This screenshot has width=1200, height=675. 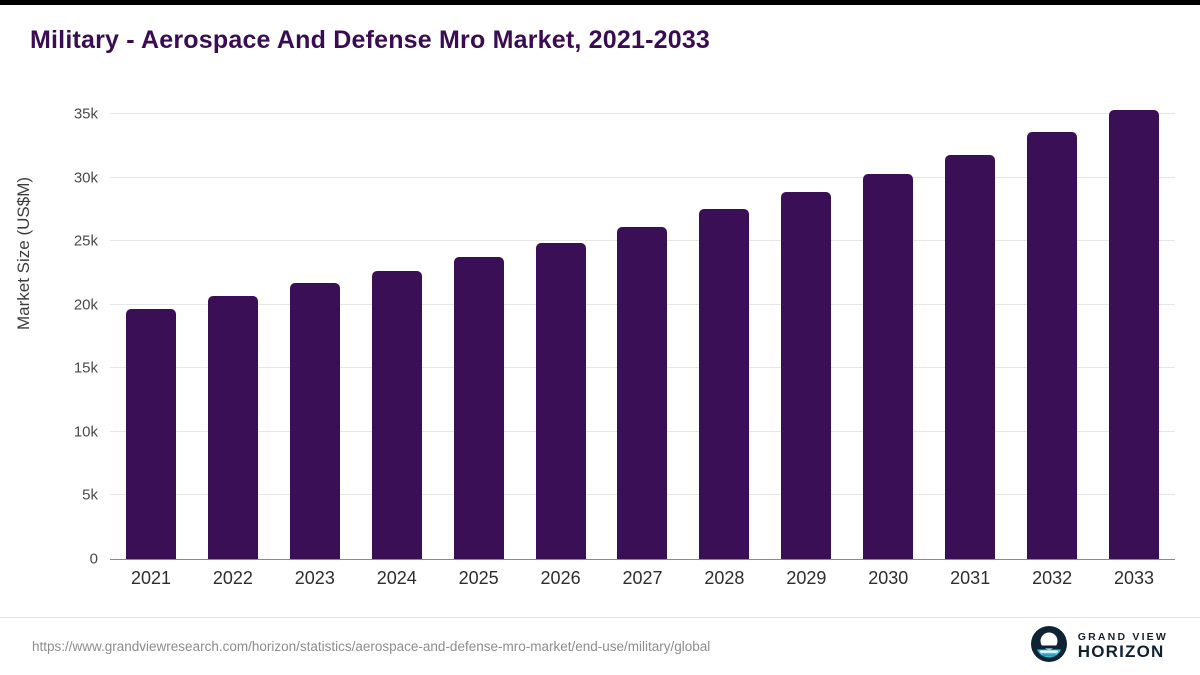 I want to click on bar-2032, so click(x=1052, y=345).